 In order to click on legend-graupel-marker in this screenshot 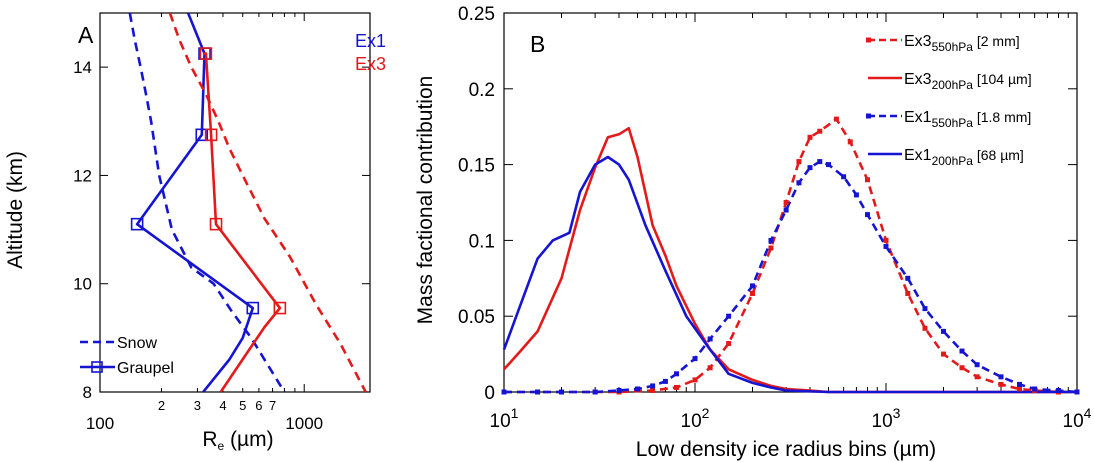, I will do `click(97, 367)`.